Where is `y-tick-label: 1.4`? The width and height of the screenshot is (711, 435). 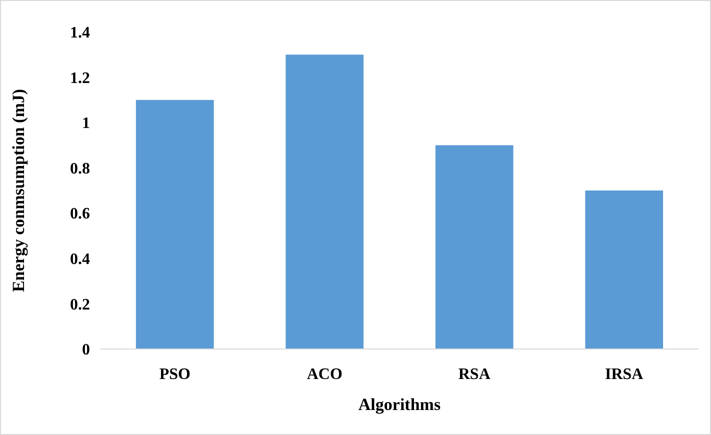 y-tick-label: 1.4 is located at coordinates (80, 33).